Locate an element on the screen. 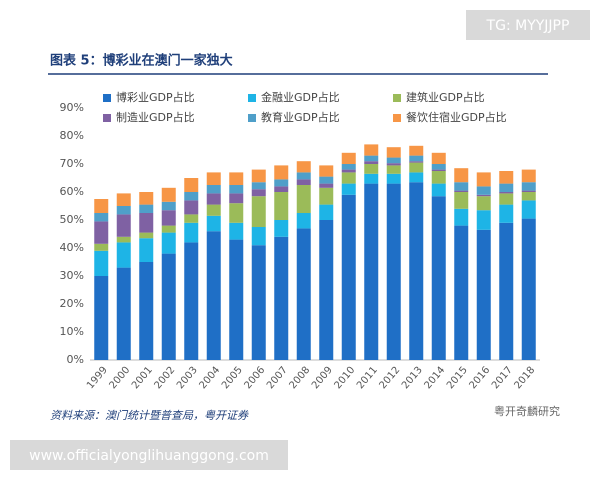 This screenshot has height=480, width=600. y-tick-label: 60% is located at coordinates (72, 191).